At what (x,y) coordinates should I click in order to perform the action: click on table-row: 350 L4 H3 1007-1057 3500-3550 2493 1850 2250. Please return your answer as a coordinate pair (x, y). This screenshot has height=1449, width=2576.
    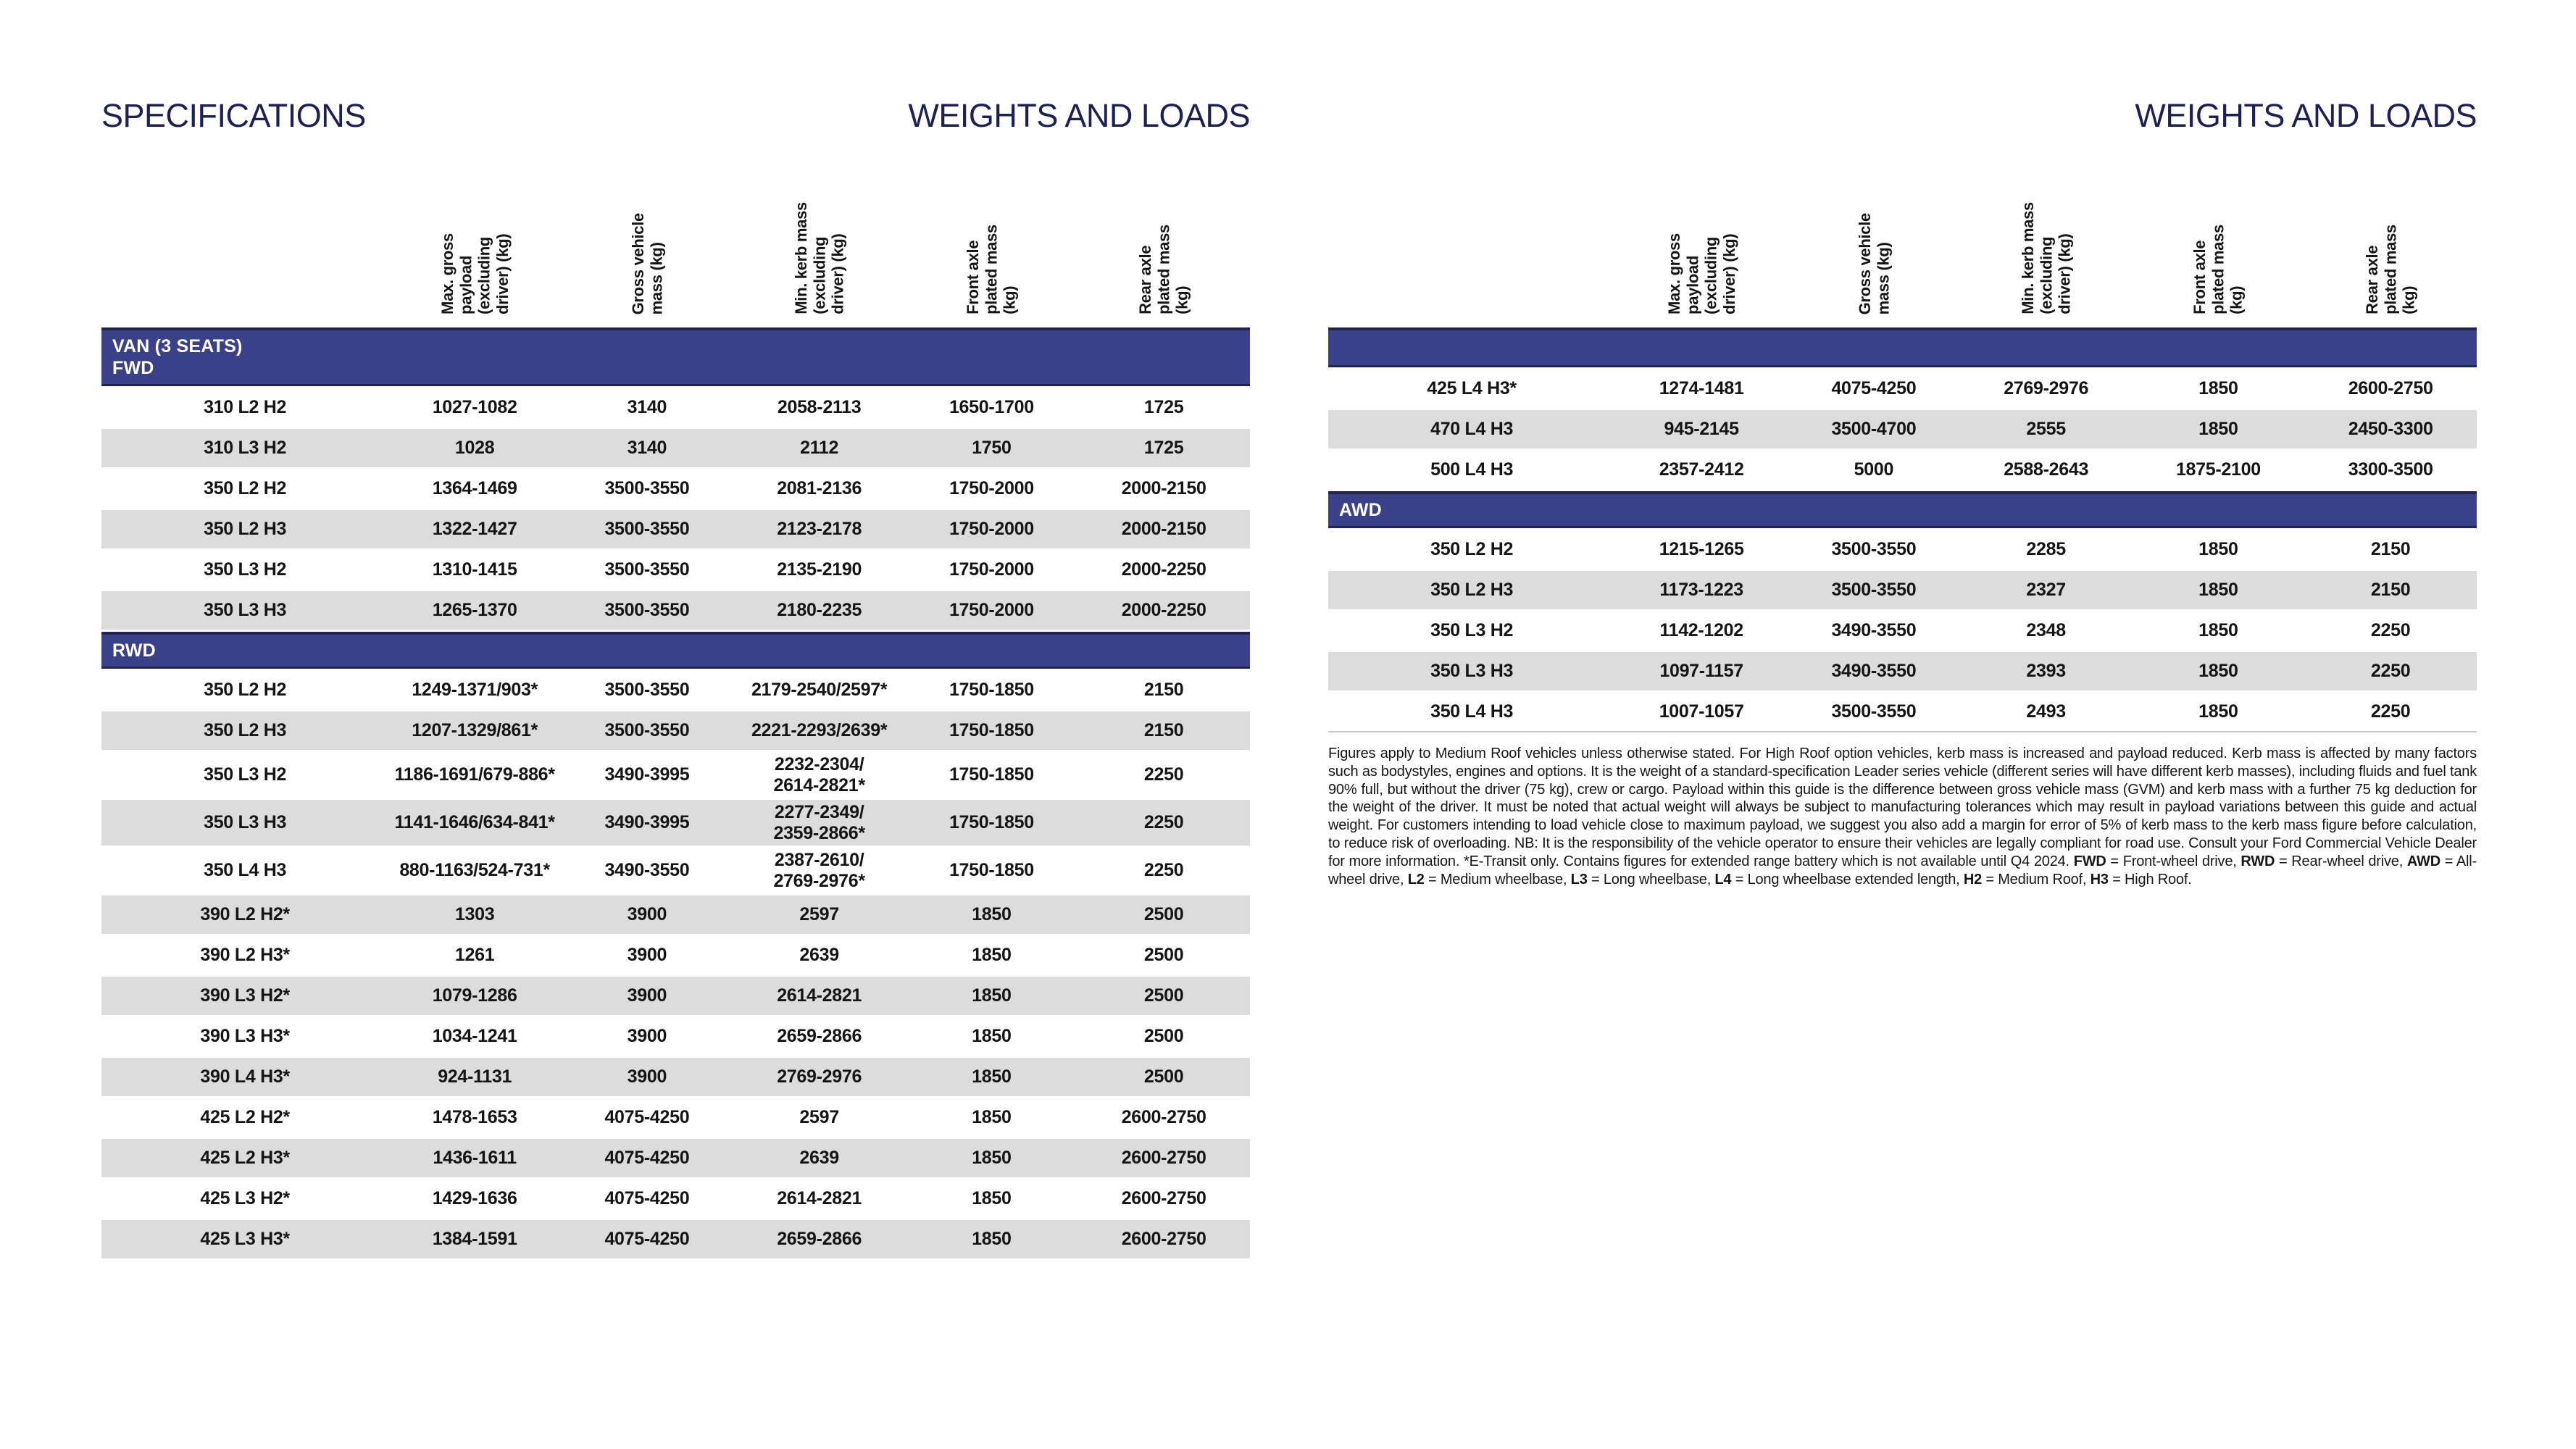
    Looking at the image, I should click on (1902, 712).